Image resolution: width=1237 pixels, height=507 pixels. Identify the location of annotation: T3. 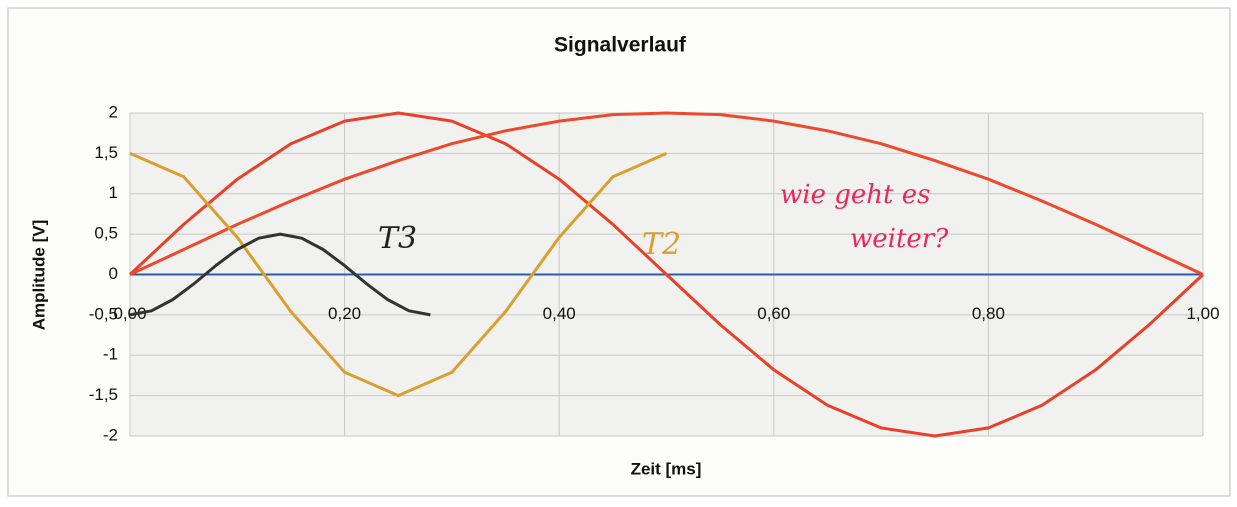
(397, 238).